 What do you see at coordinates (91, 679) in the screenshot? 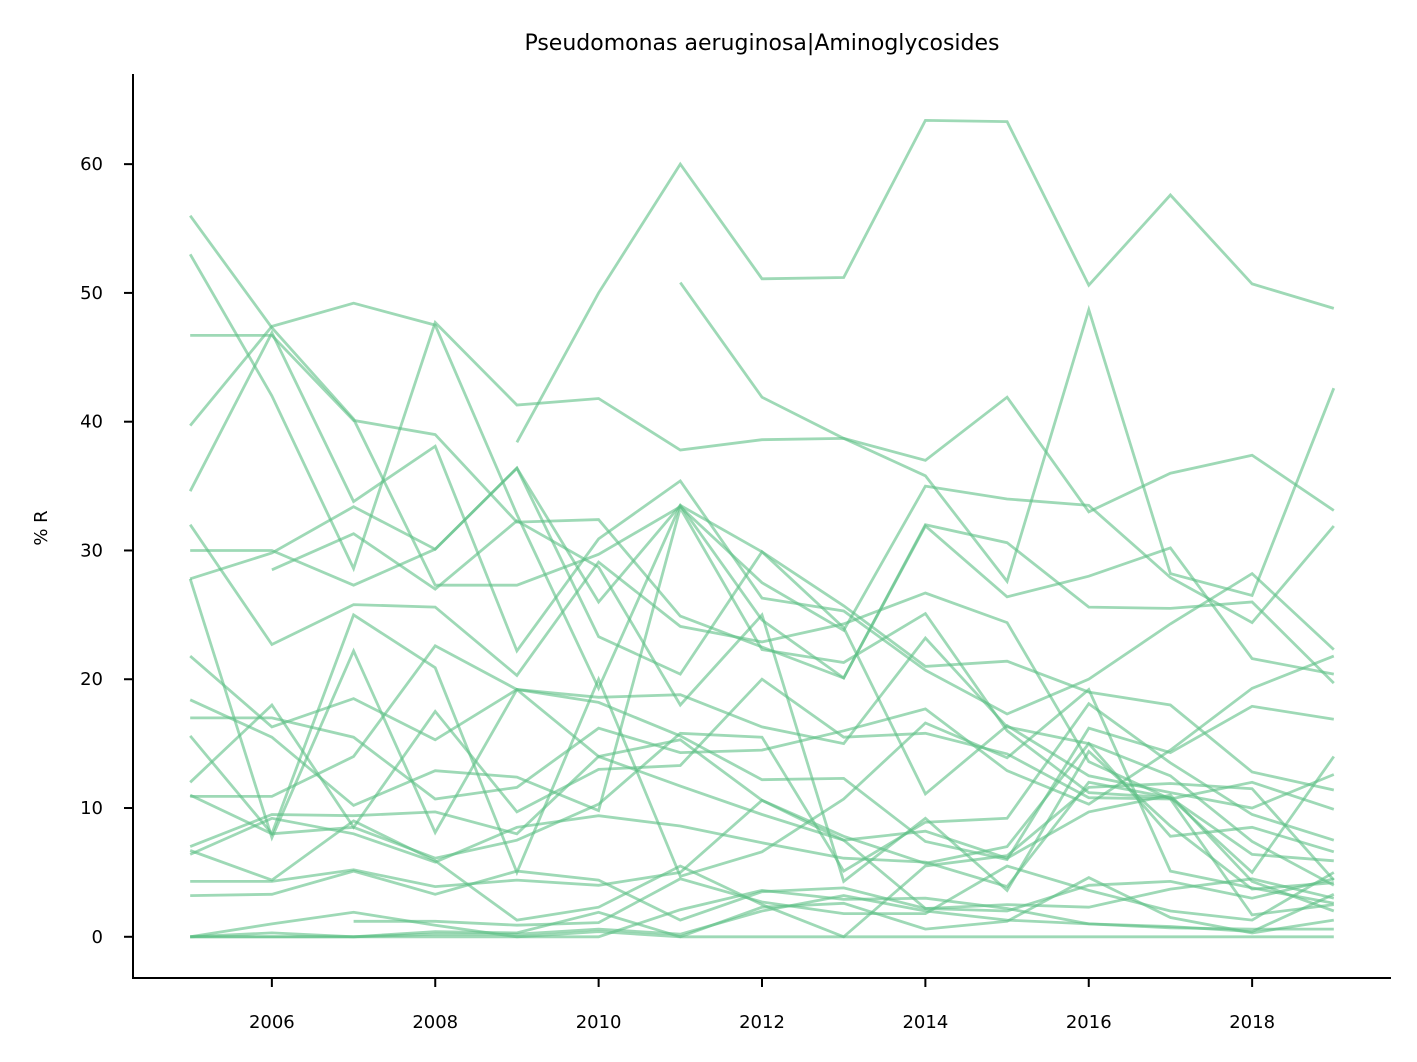
I see `y-tick-label: 20` at bounding box center [91, 679].